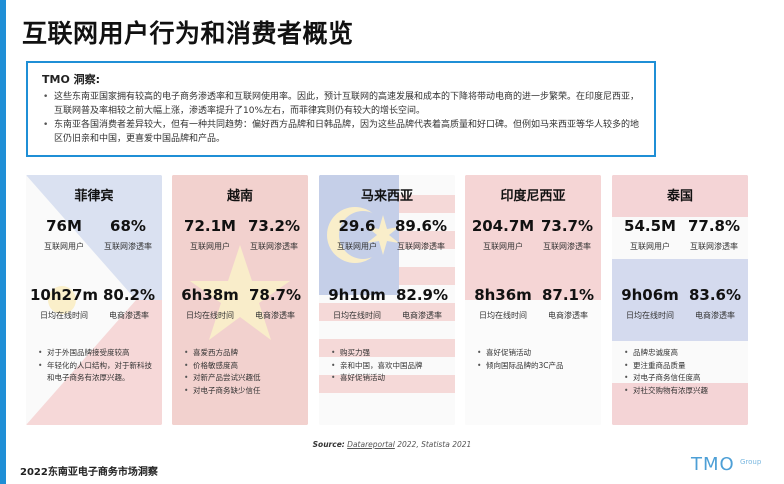 The width and height of the screenshot is (784, 484). Describe the element at coordinates (679, 196) in the screenshot. I see `country-name: 泰国` at that location.